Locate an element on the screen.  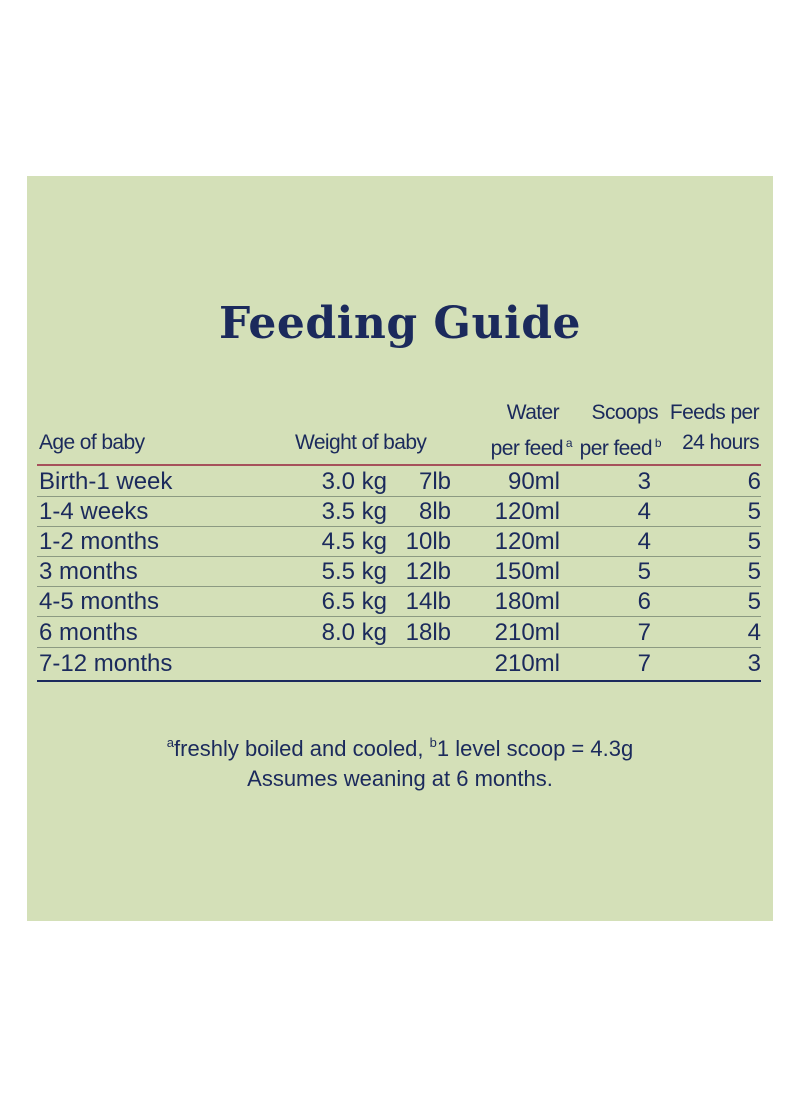
water-cell: 180ml is located at coordinates (527, 601).